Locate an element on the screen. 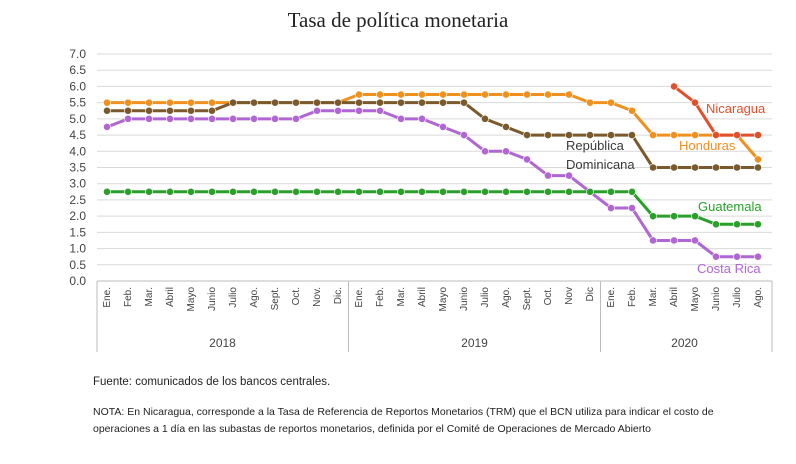  y-tick-label: 0.5 is located at coordinates (77, 265).